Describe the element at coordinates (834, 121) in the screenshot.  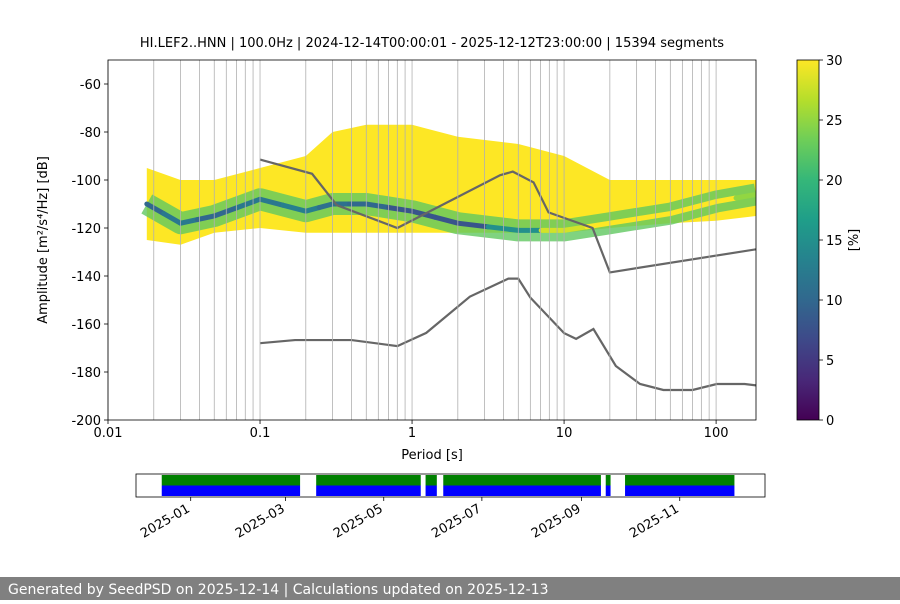
I see `colorbar-tick-label: 25` at that location.